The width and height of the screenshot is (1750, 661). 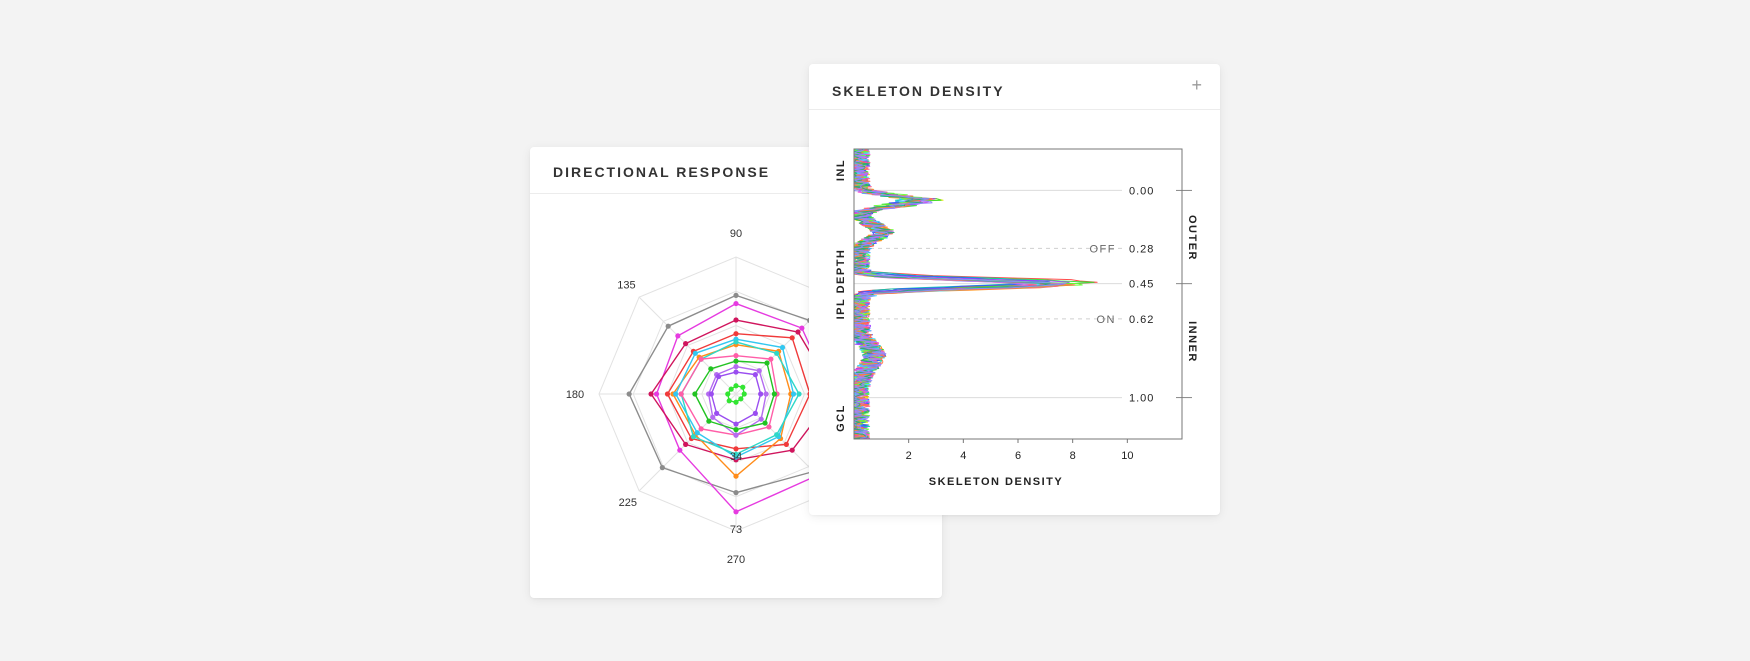 I want to click on x-tick-label-6: 6, so click(x=1018, y=456).